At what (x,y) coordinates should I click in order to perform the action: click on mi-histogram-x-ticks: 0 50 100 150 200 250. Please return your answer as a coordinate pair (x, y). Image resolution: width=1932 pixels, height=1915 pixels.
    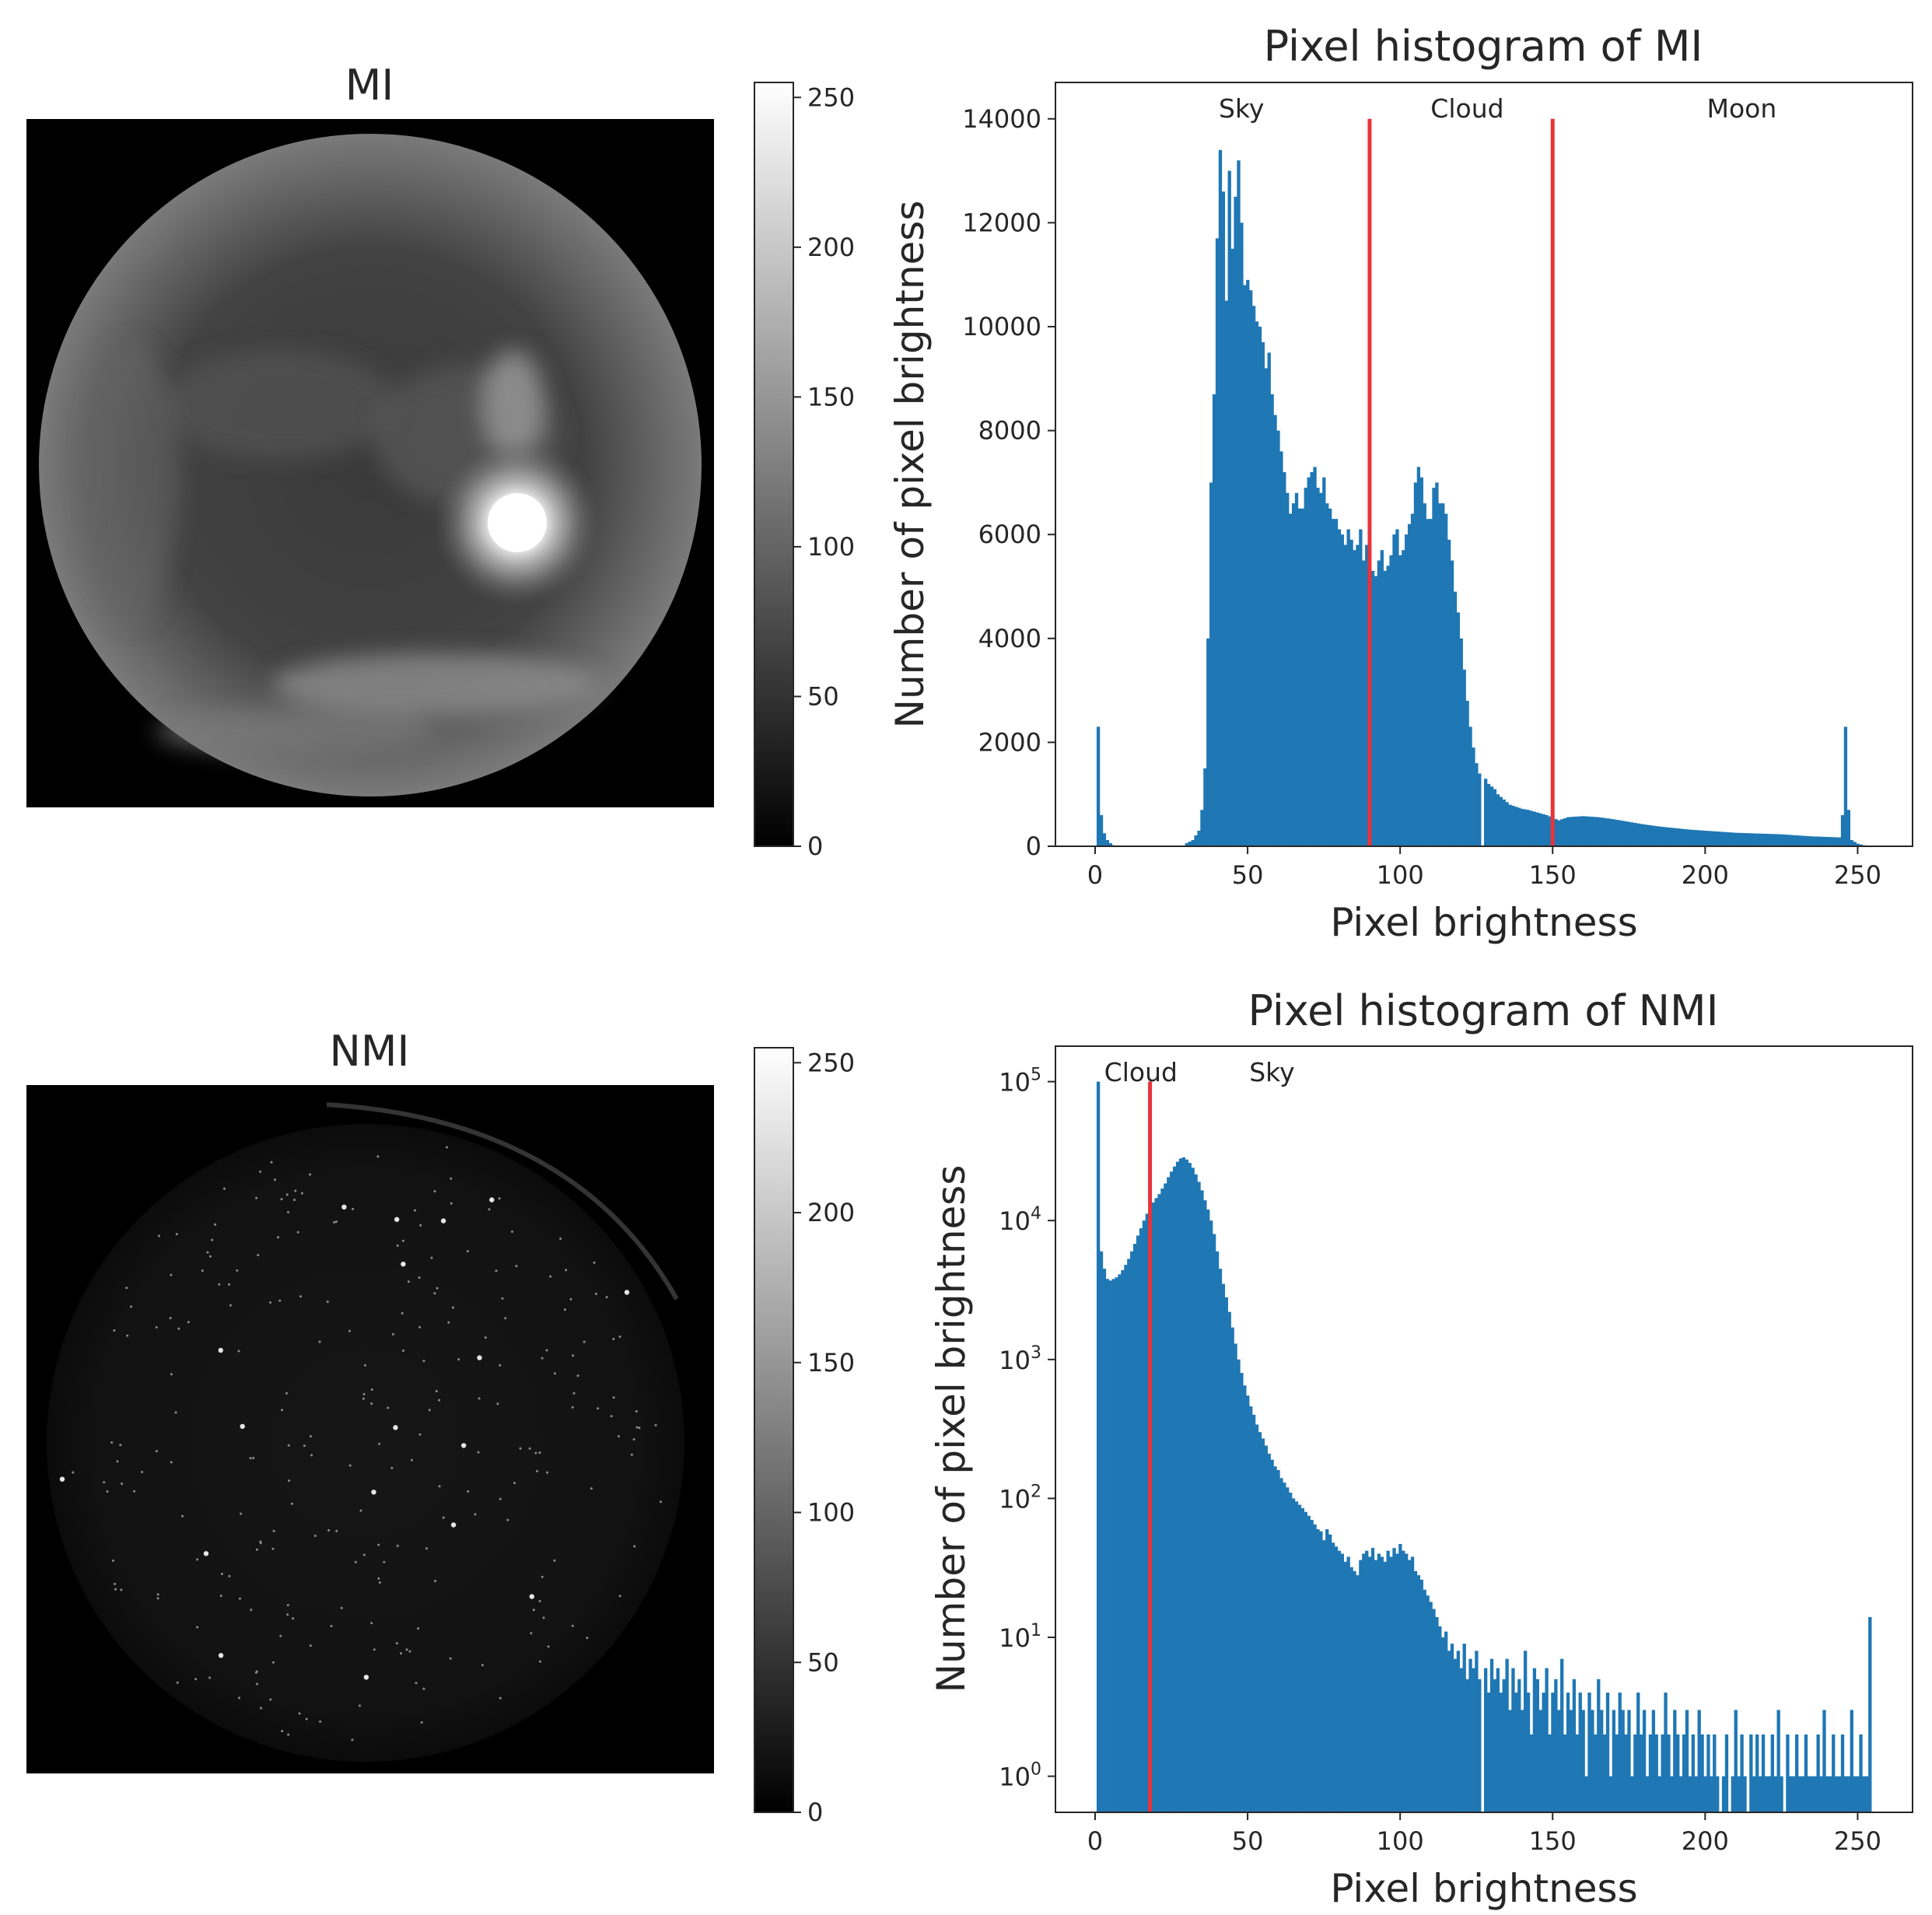
    Looking at the image, I should click on (1484, 868).